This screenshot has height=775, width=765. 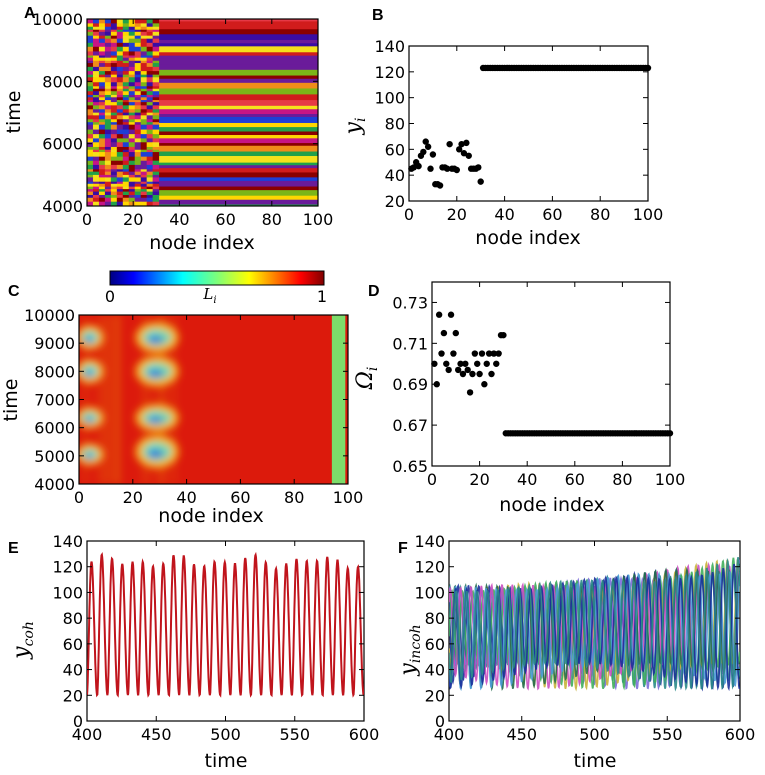 I want to click on panel-c-ytick-label: 5000, so click(x=54, y=456).